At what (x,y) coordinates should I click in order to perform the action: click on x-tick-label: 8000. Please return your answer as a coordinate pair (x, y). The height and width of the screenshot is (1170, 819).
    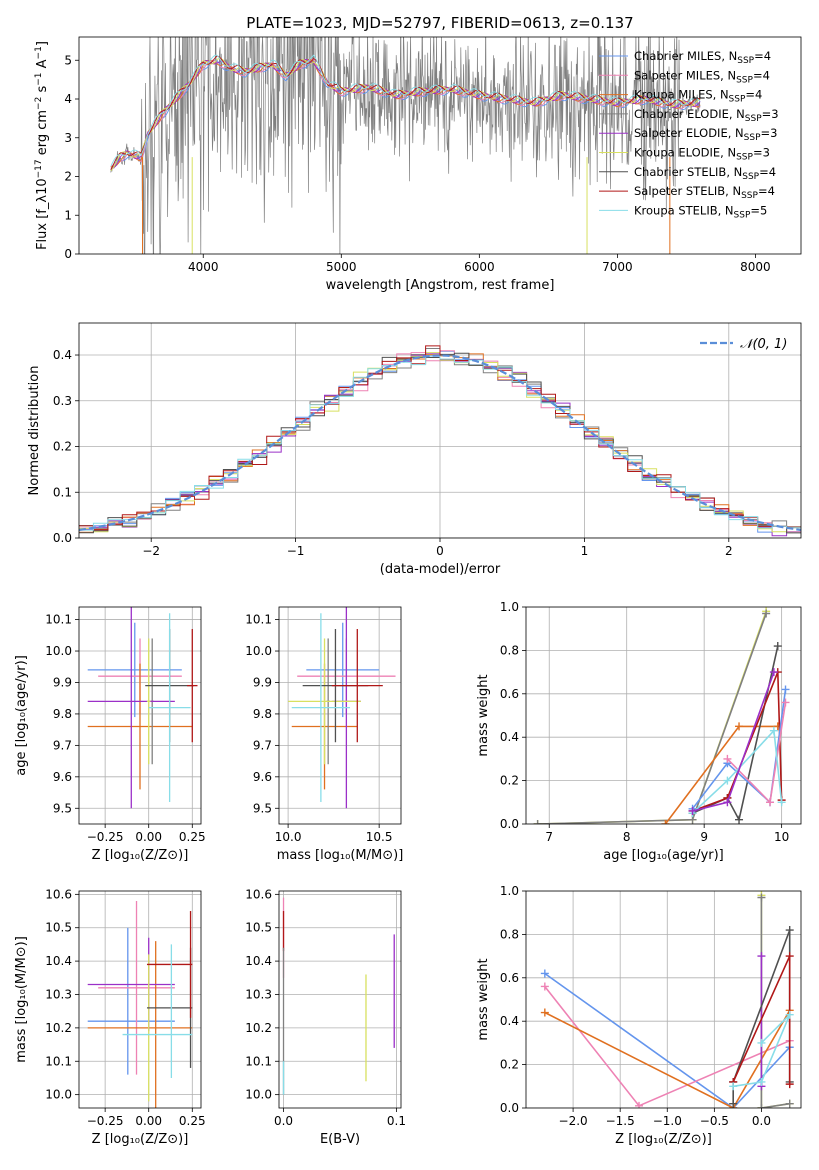
    Looking at the image, I should click on (755, 267).